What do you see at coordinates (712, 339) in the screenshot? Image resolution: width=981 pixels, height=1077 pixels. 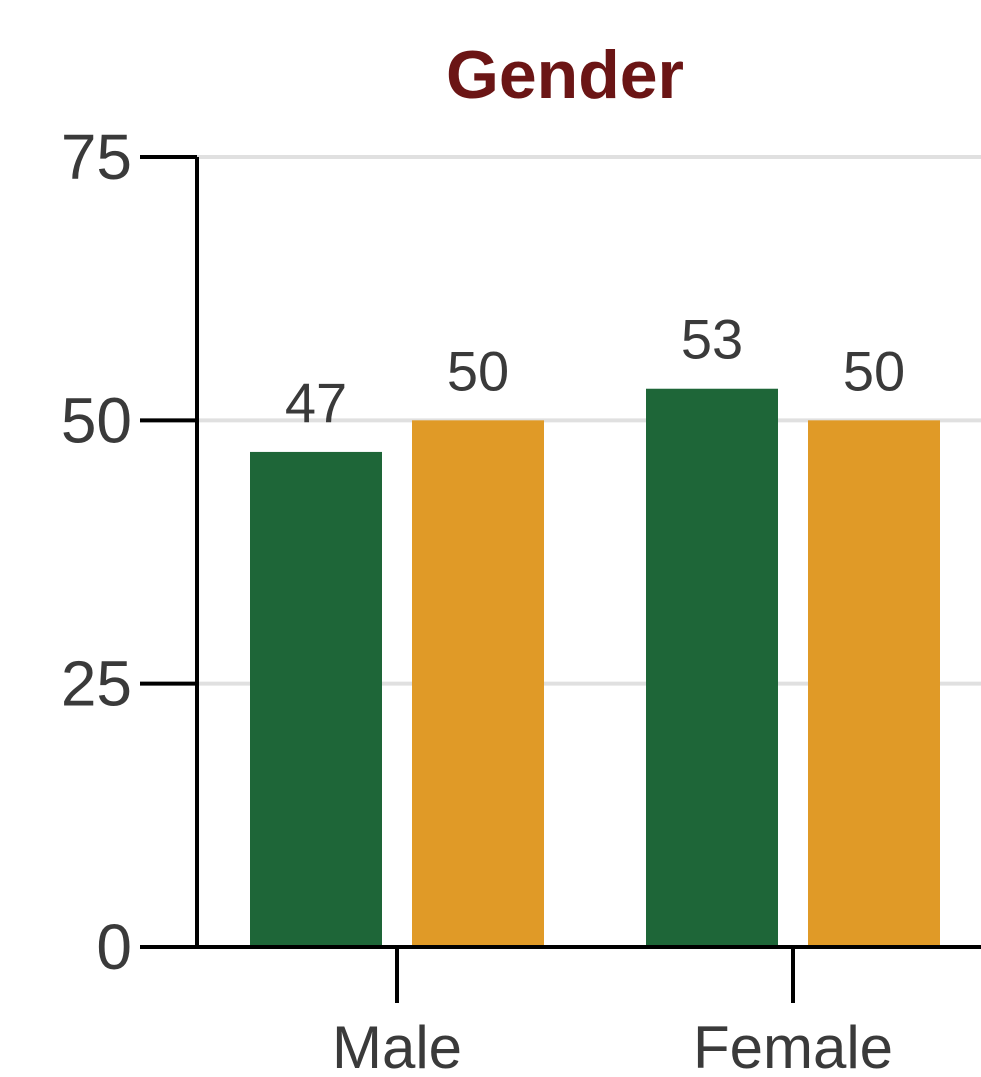 I see `data-label: 53` at bounding box center [712, 339].